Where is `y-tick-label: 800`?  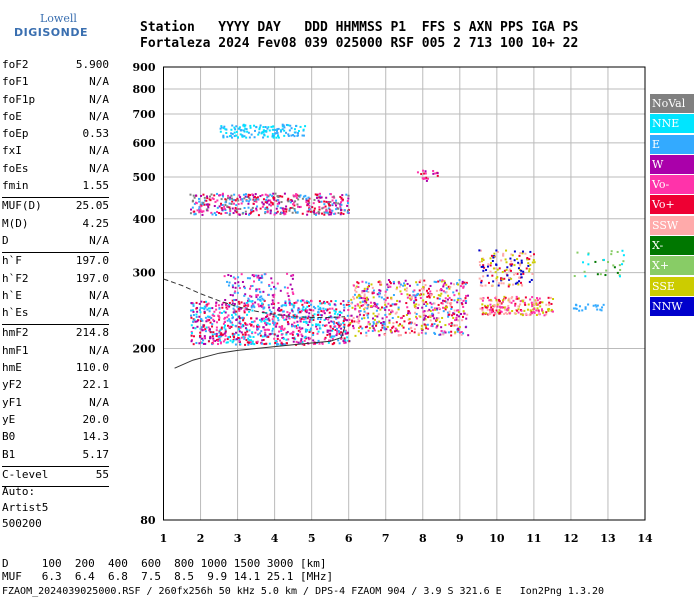 y-tick-label: 800 is located at coordinates (144, 89).